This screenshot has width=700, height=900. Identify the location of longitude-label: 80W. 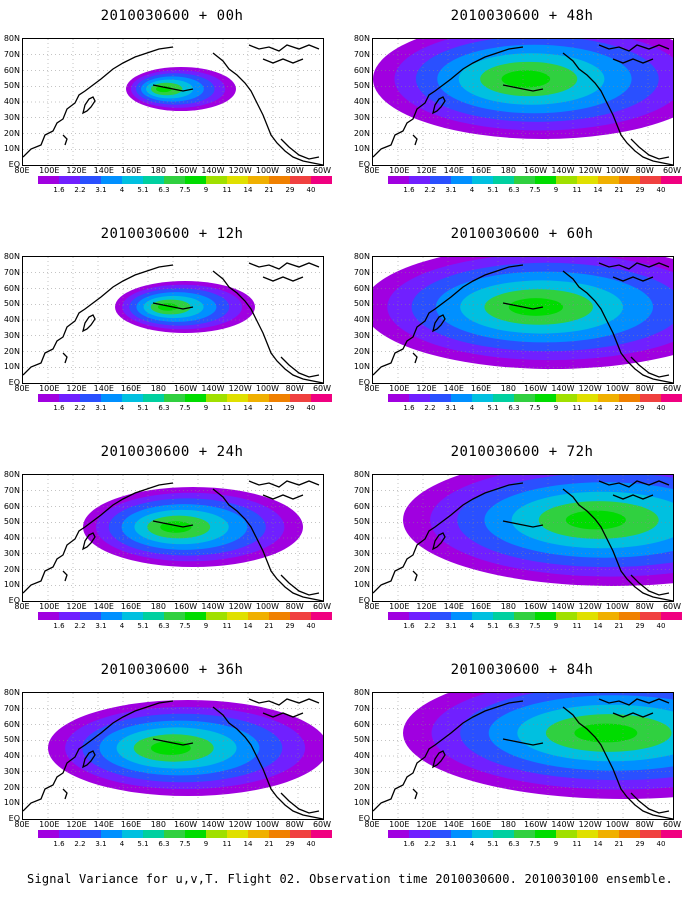
(294, 170).